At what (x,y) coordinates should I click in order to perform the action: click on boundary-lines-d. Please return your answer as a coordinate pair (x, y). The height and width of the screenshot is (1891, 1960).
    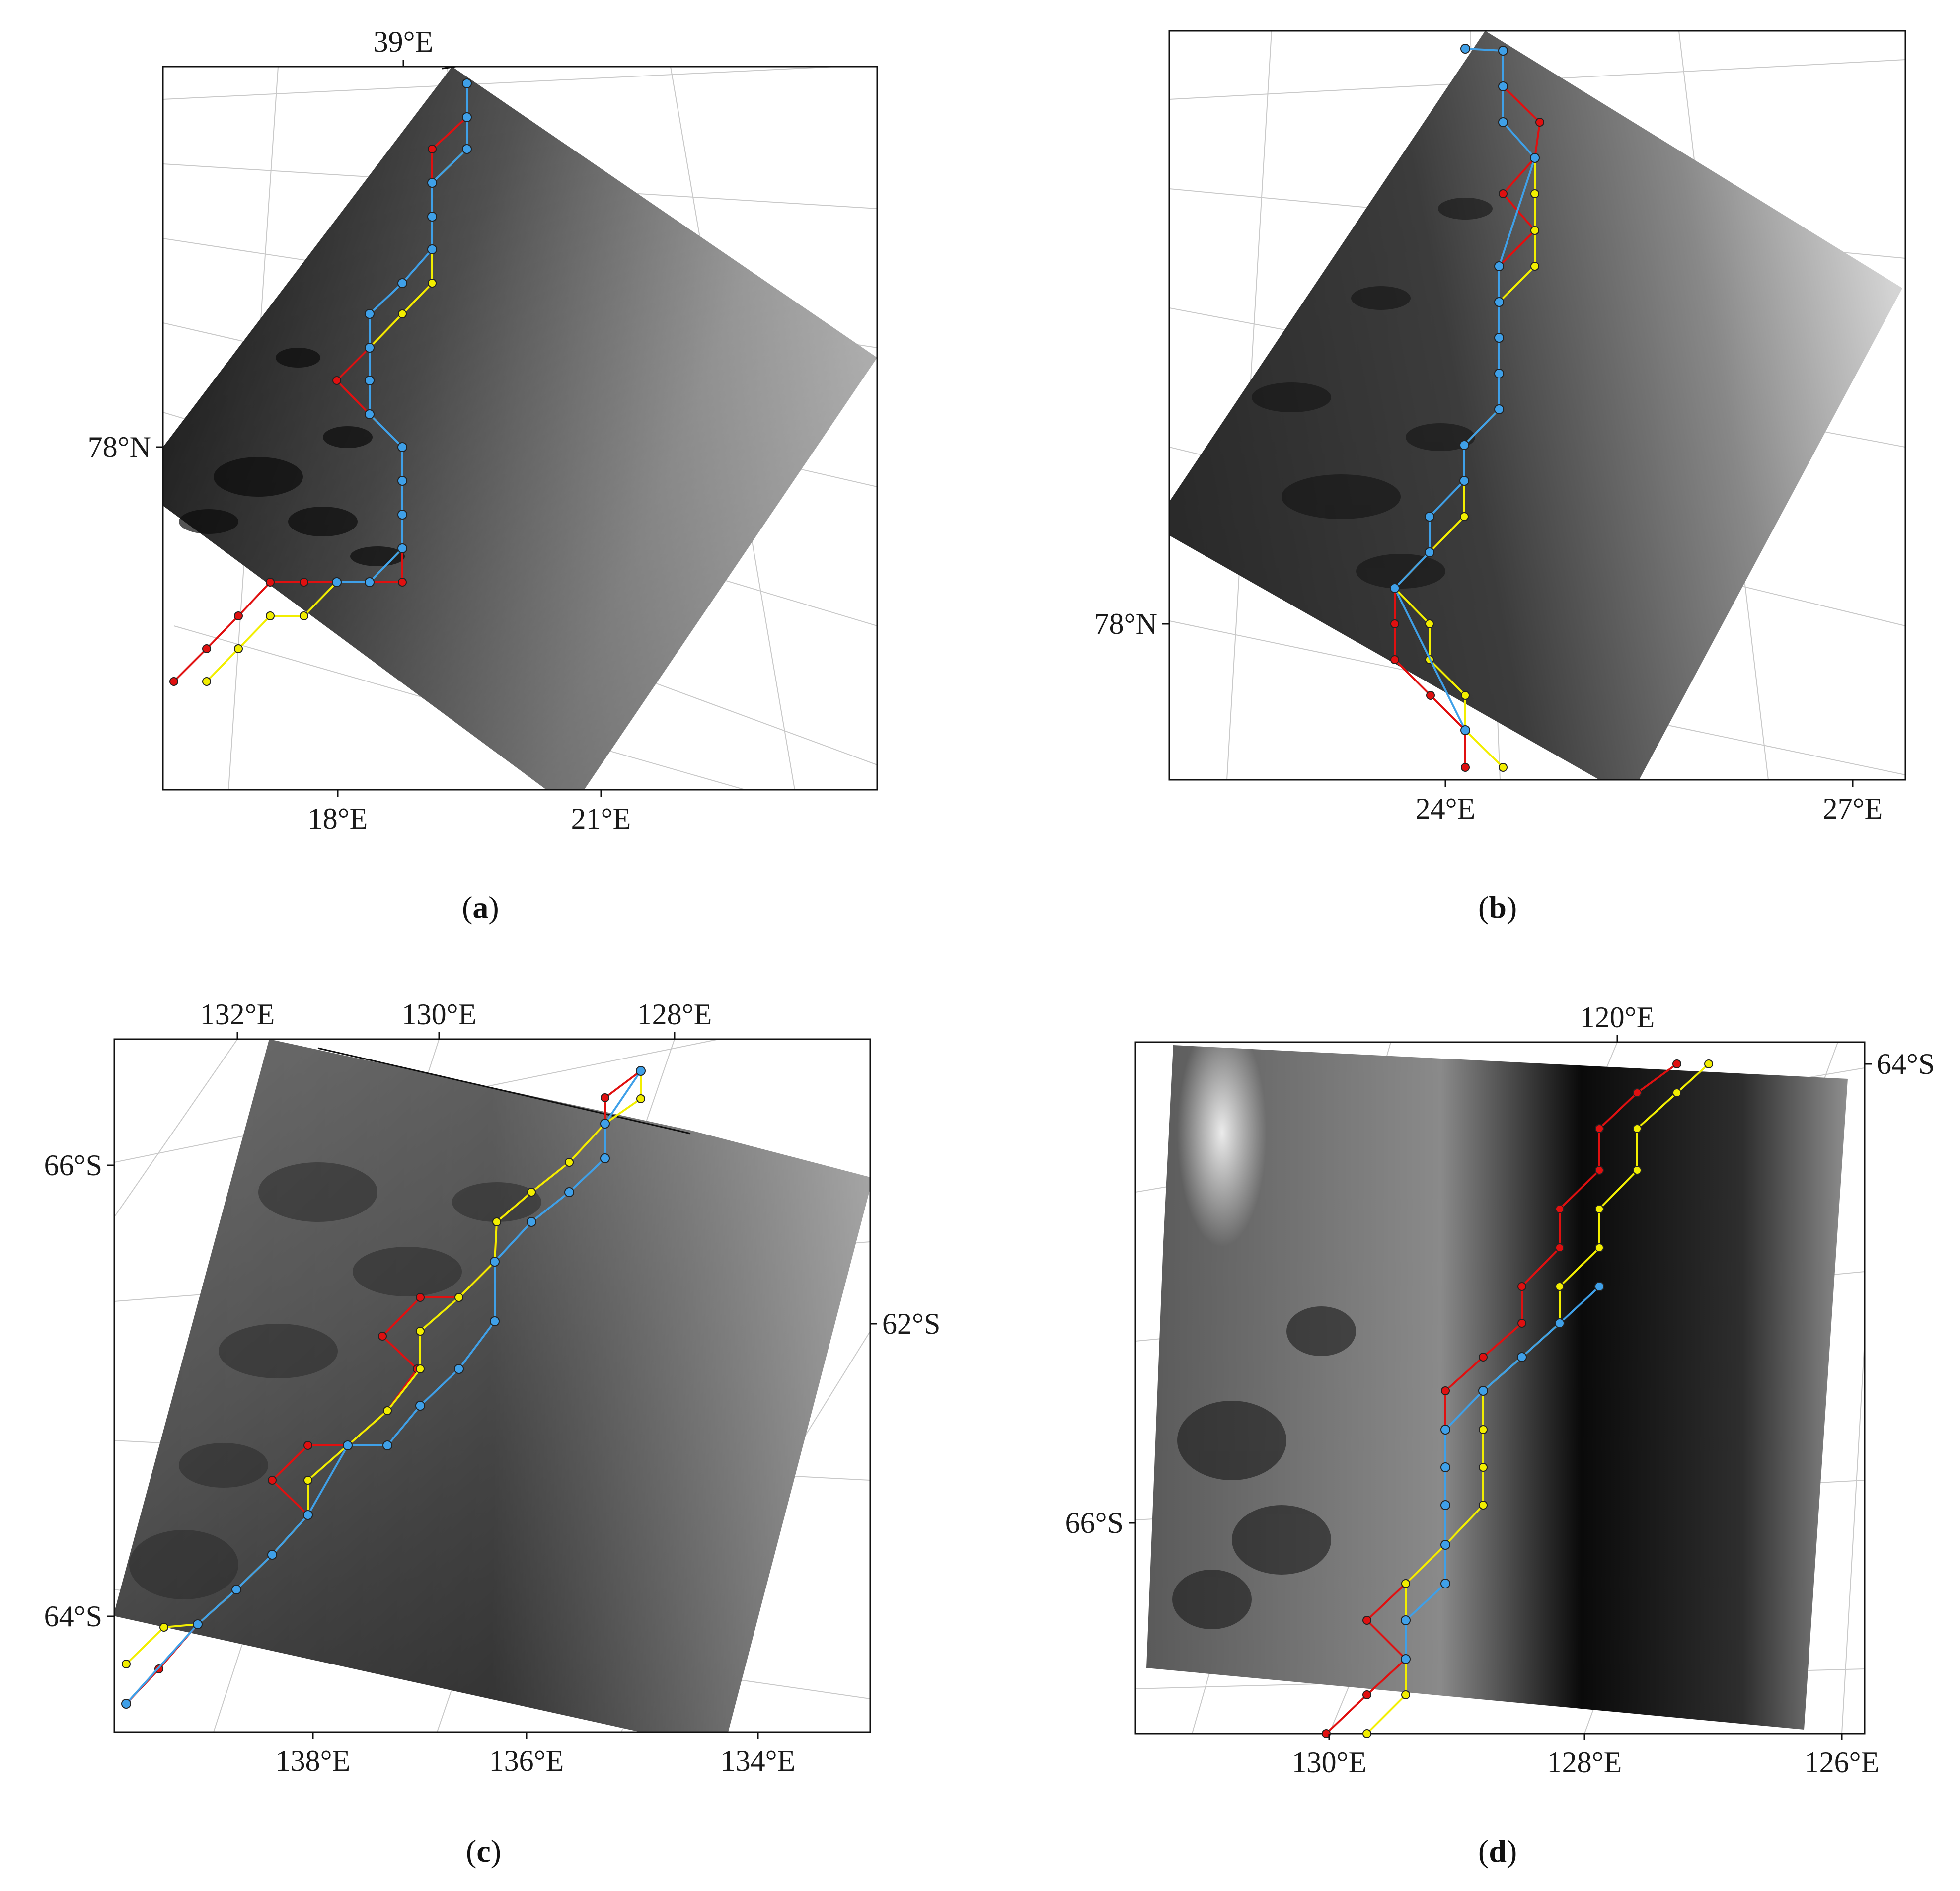
    Looking at the image, I should click on (1517, 1398).